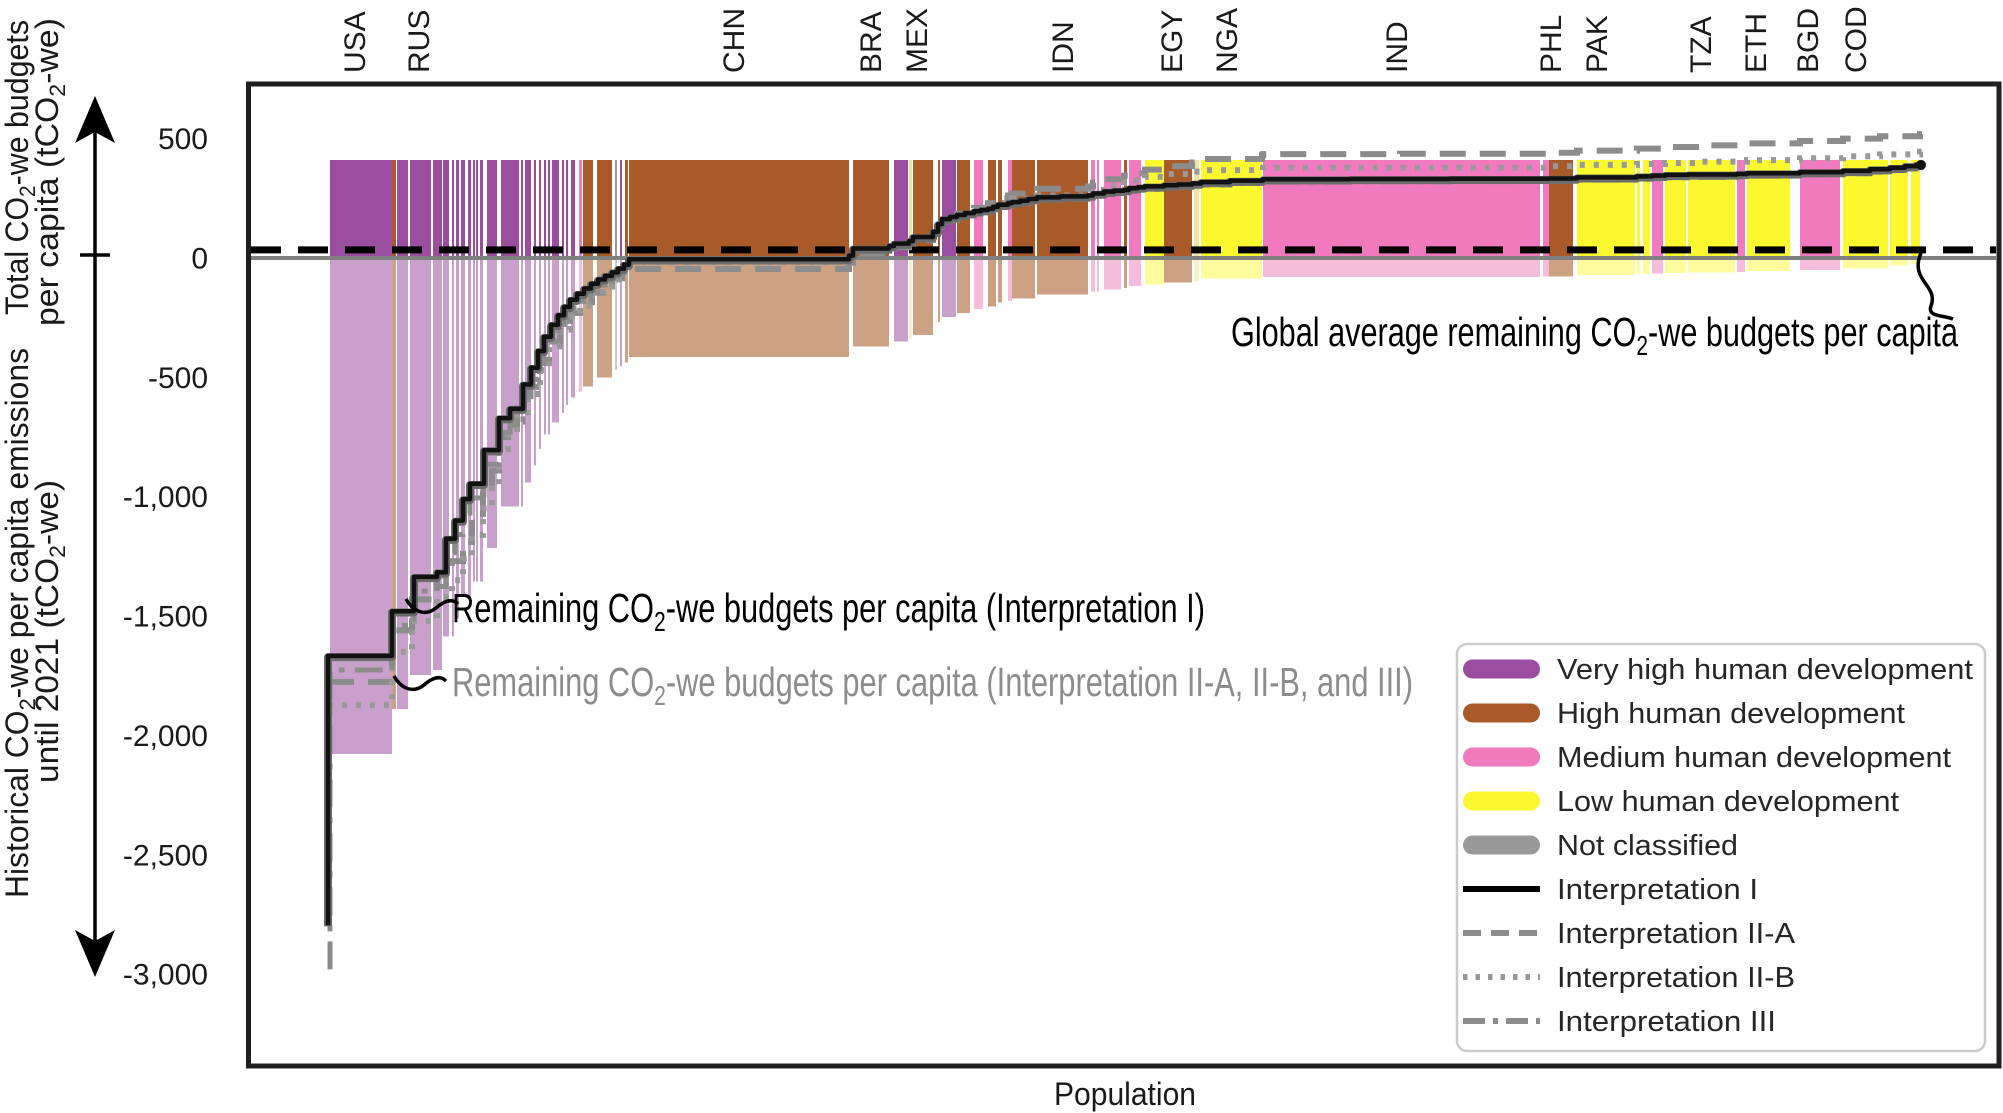 The image size is (2003, 1113). Describe the element at coordinates (1676, 934) in the screenshot. I see `svg-text: Interpretation II-A` at that location.